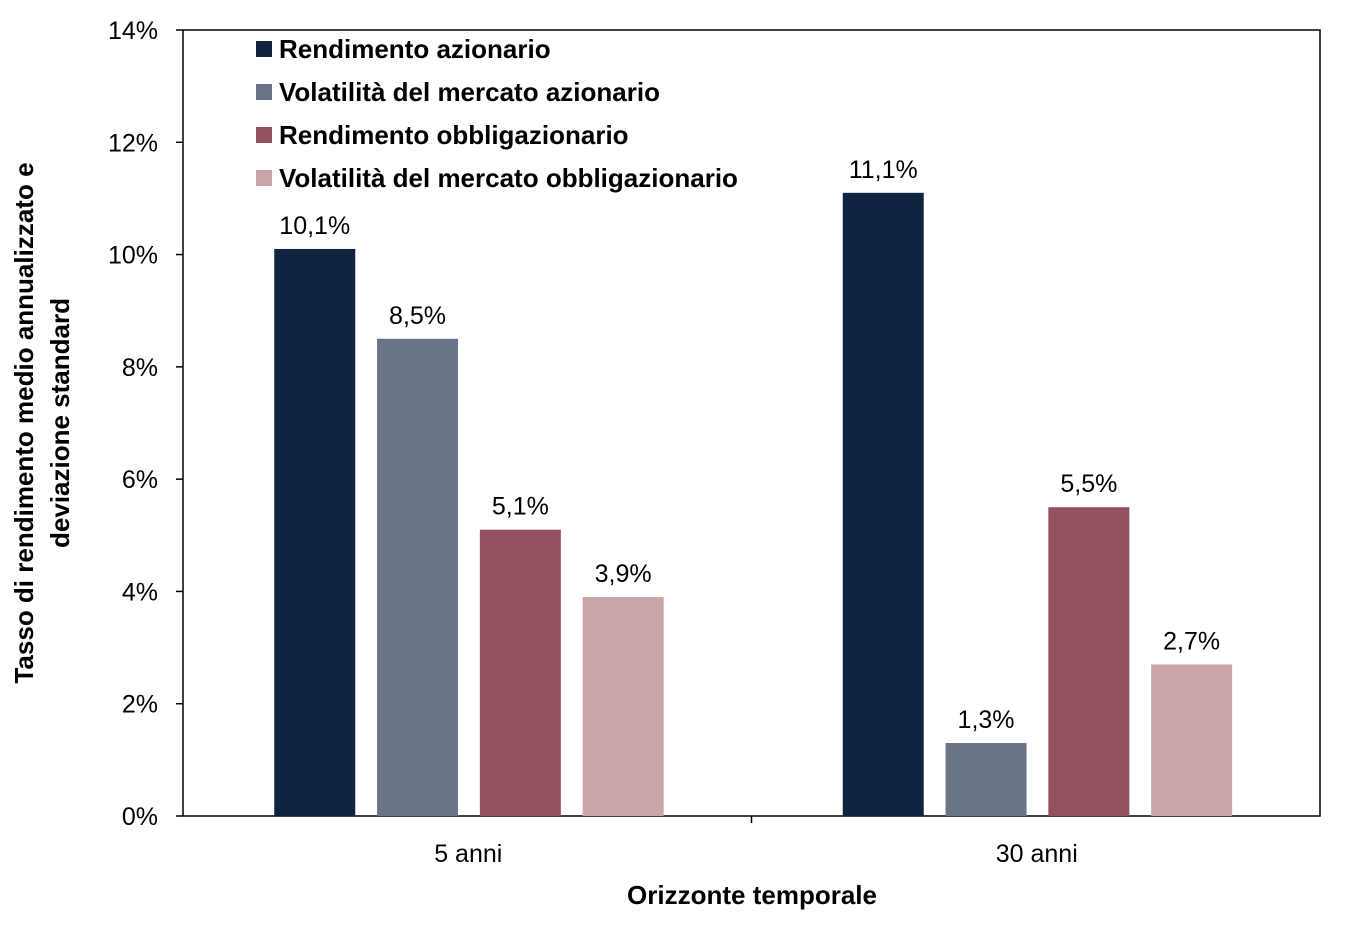  I want to click on y-tick-label: 12%, so click(133, 143).